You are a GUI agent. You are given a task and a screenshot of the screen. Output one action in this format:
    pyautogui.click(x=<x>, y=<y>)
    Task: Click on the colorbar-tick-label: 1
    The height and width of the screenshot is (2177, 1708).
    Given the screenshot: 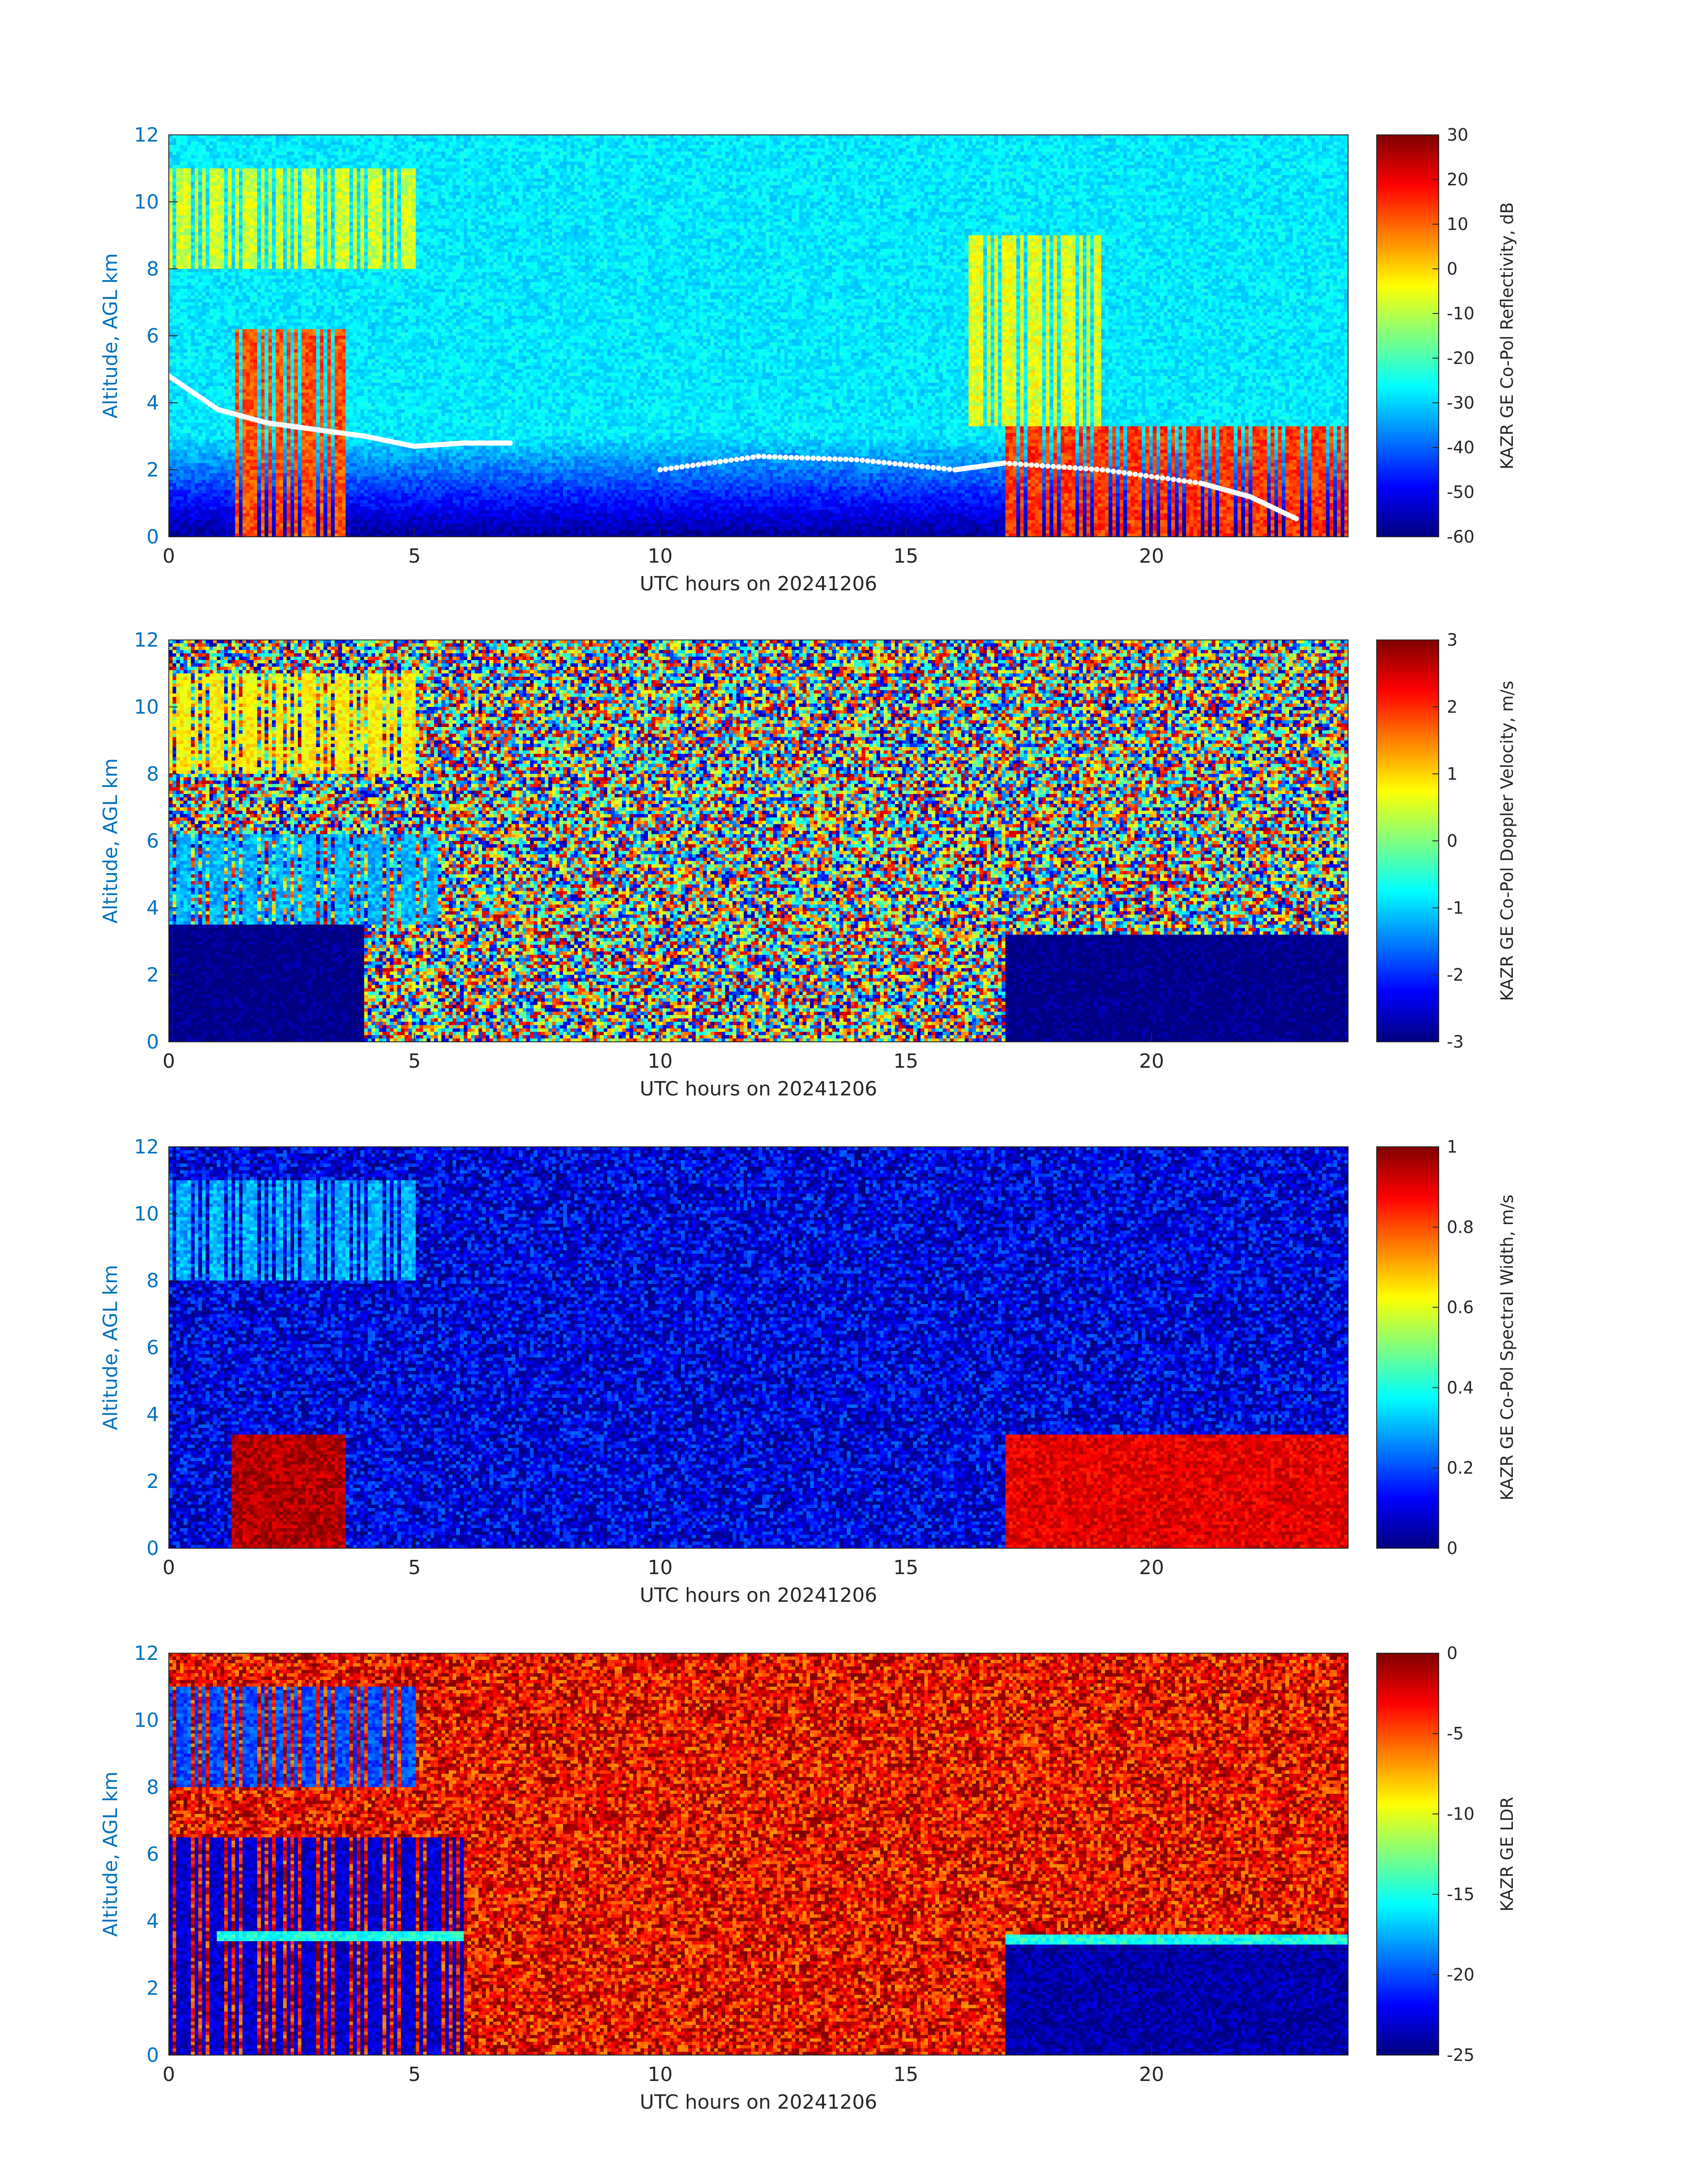 What is the action you would take?
    pyautogui.click(x=1452, y=774)
    